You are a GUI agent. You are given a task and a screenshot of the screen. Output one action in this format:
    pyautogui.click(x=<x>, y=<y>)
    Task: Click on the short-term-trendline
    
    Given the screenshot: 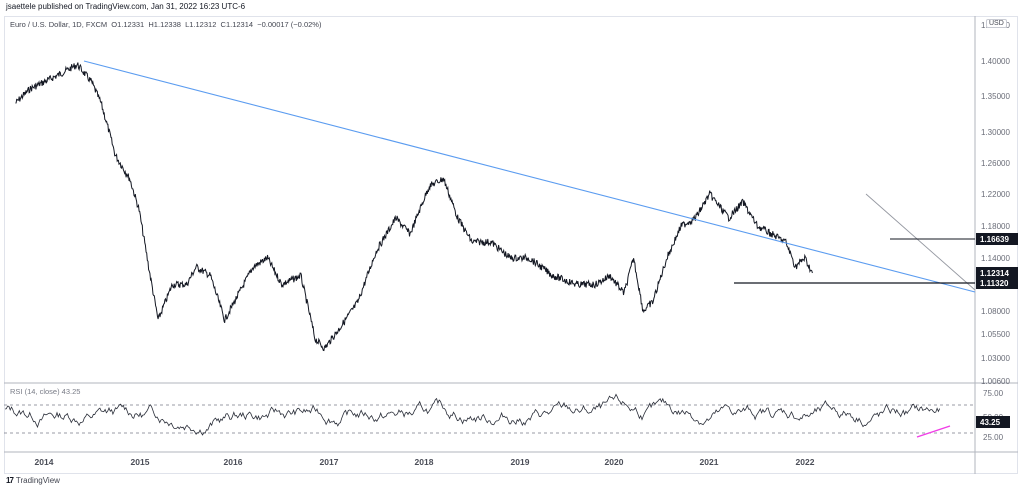 What is the action you would take?
    pyautogui.click(x=920, y=242)
    